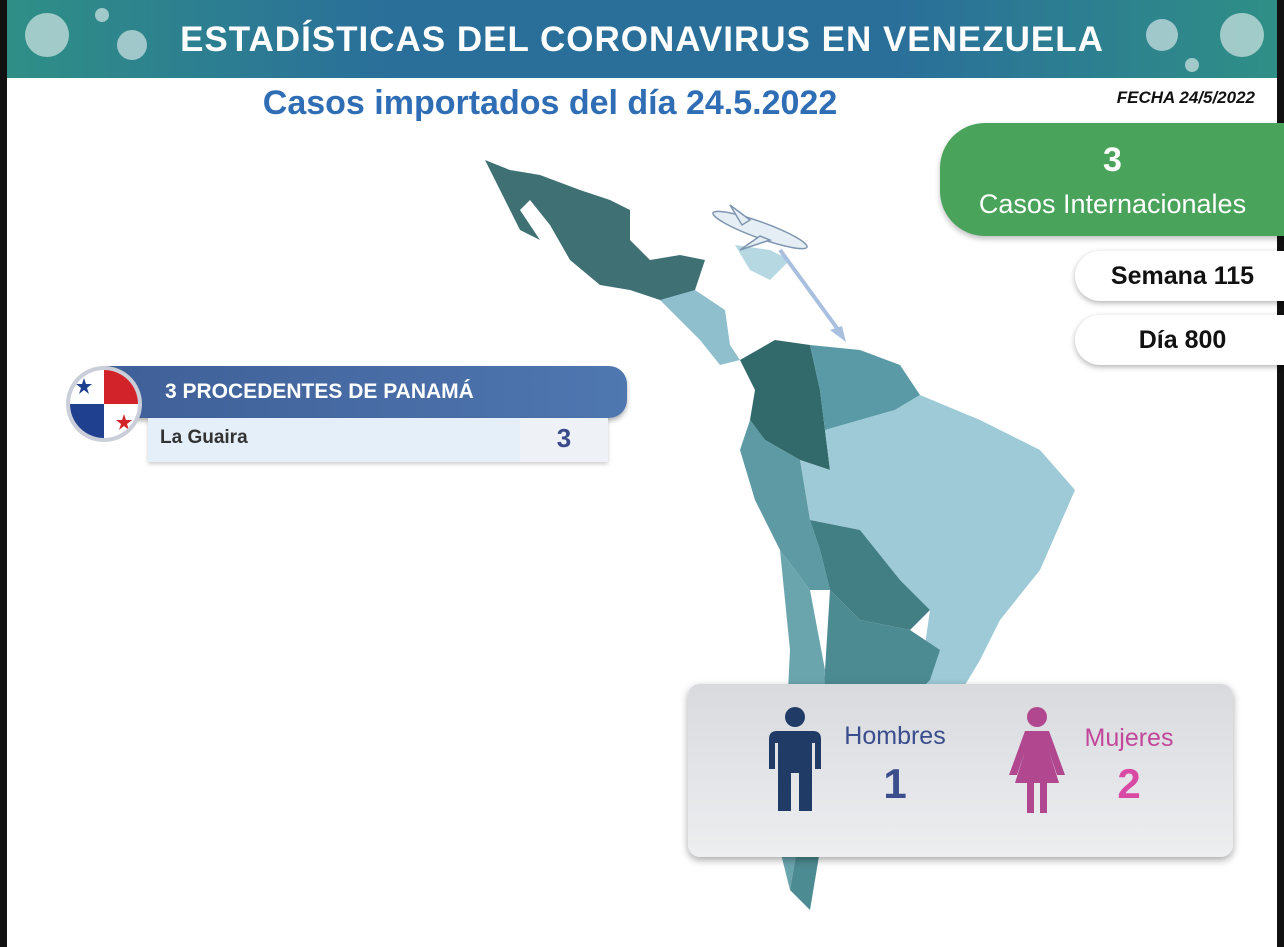 The image size is (1284, 947). I want to click on total-label: Casos Internacionales, so click(1112, 204).